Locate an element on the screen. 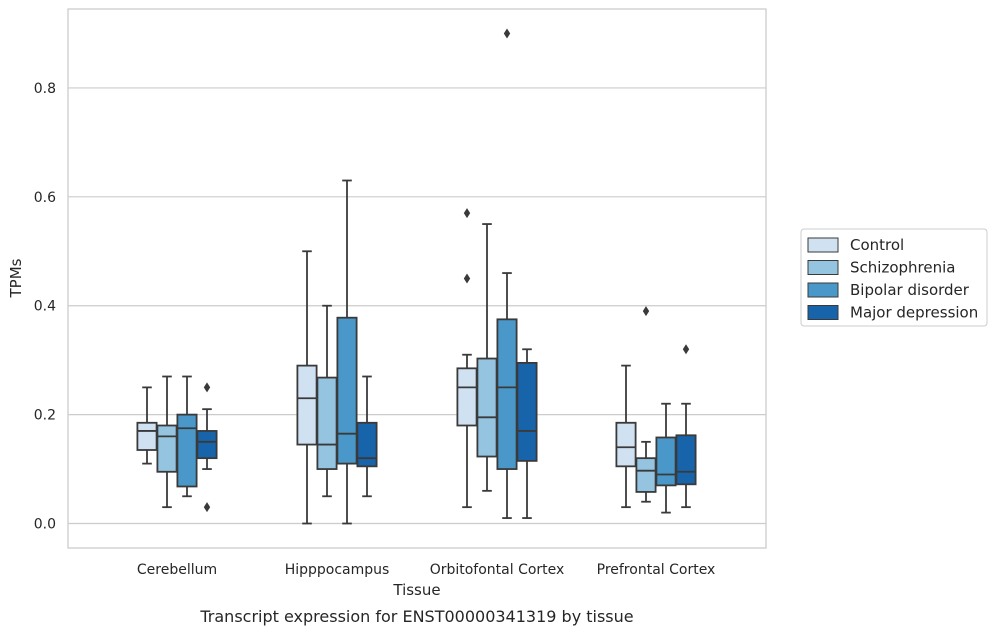 The image size is (997, 634). series-major-depression is located at coordinates (446, 431).